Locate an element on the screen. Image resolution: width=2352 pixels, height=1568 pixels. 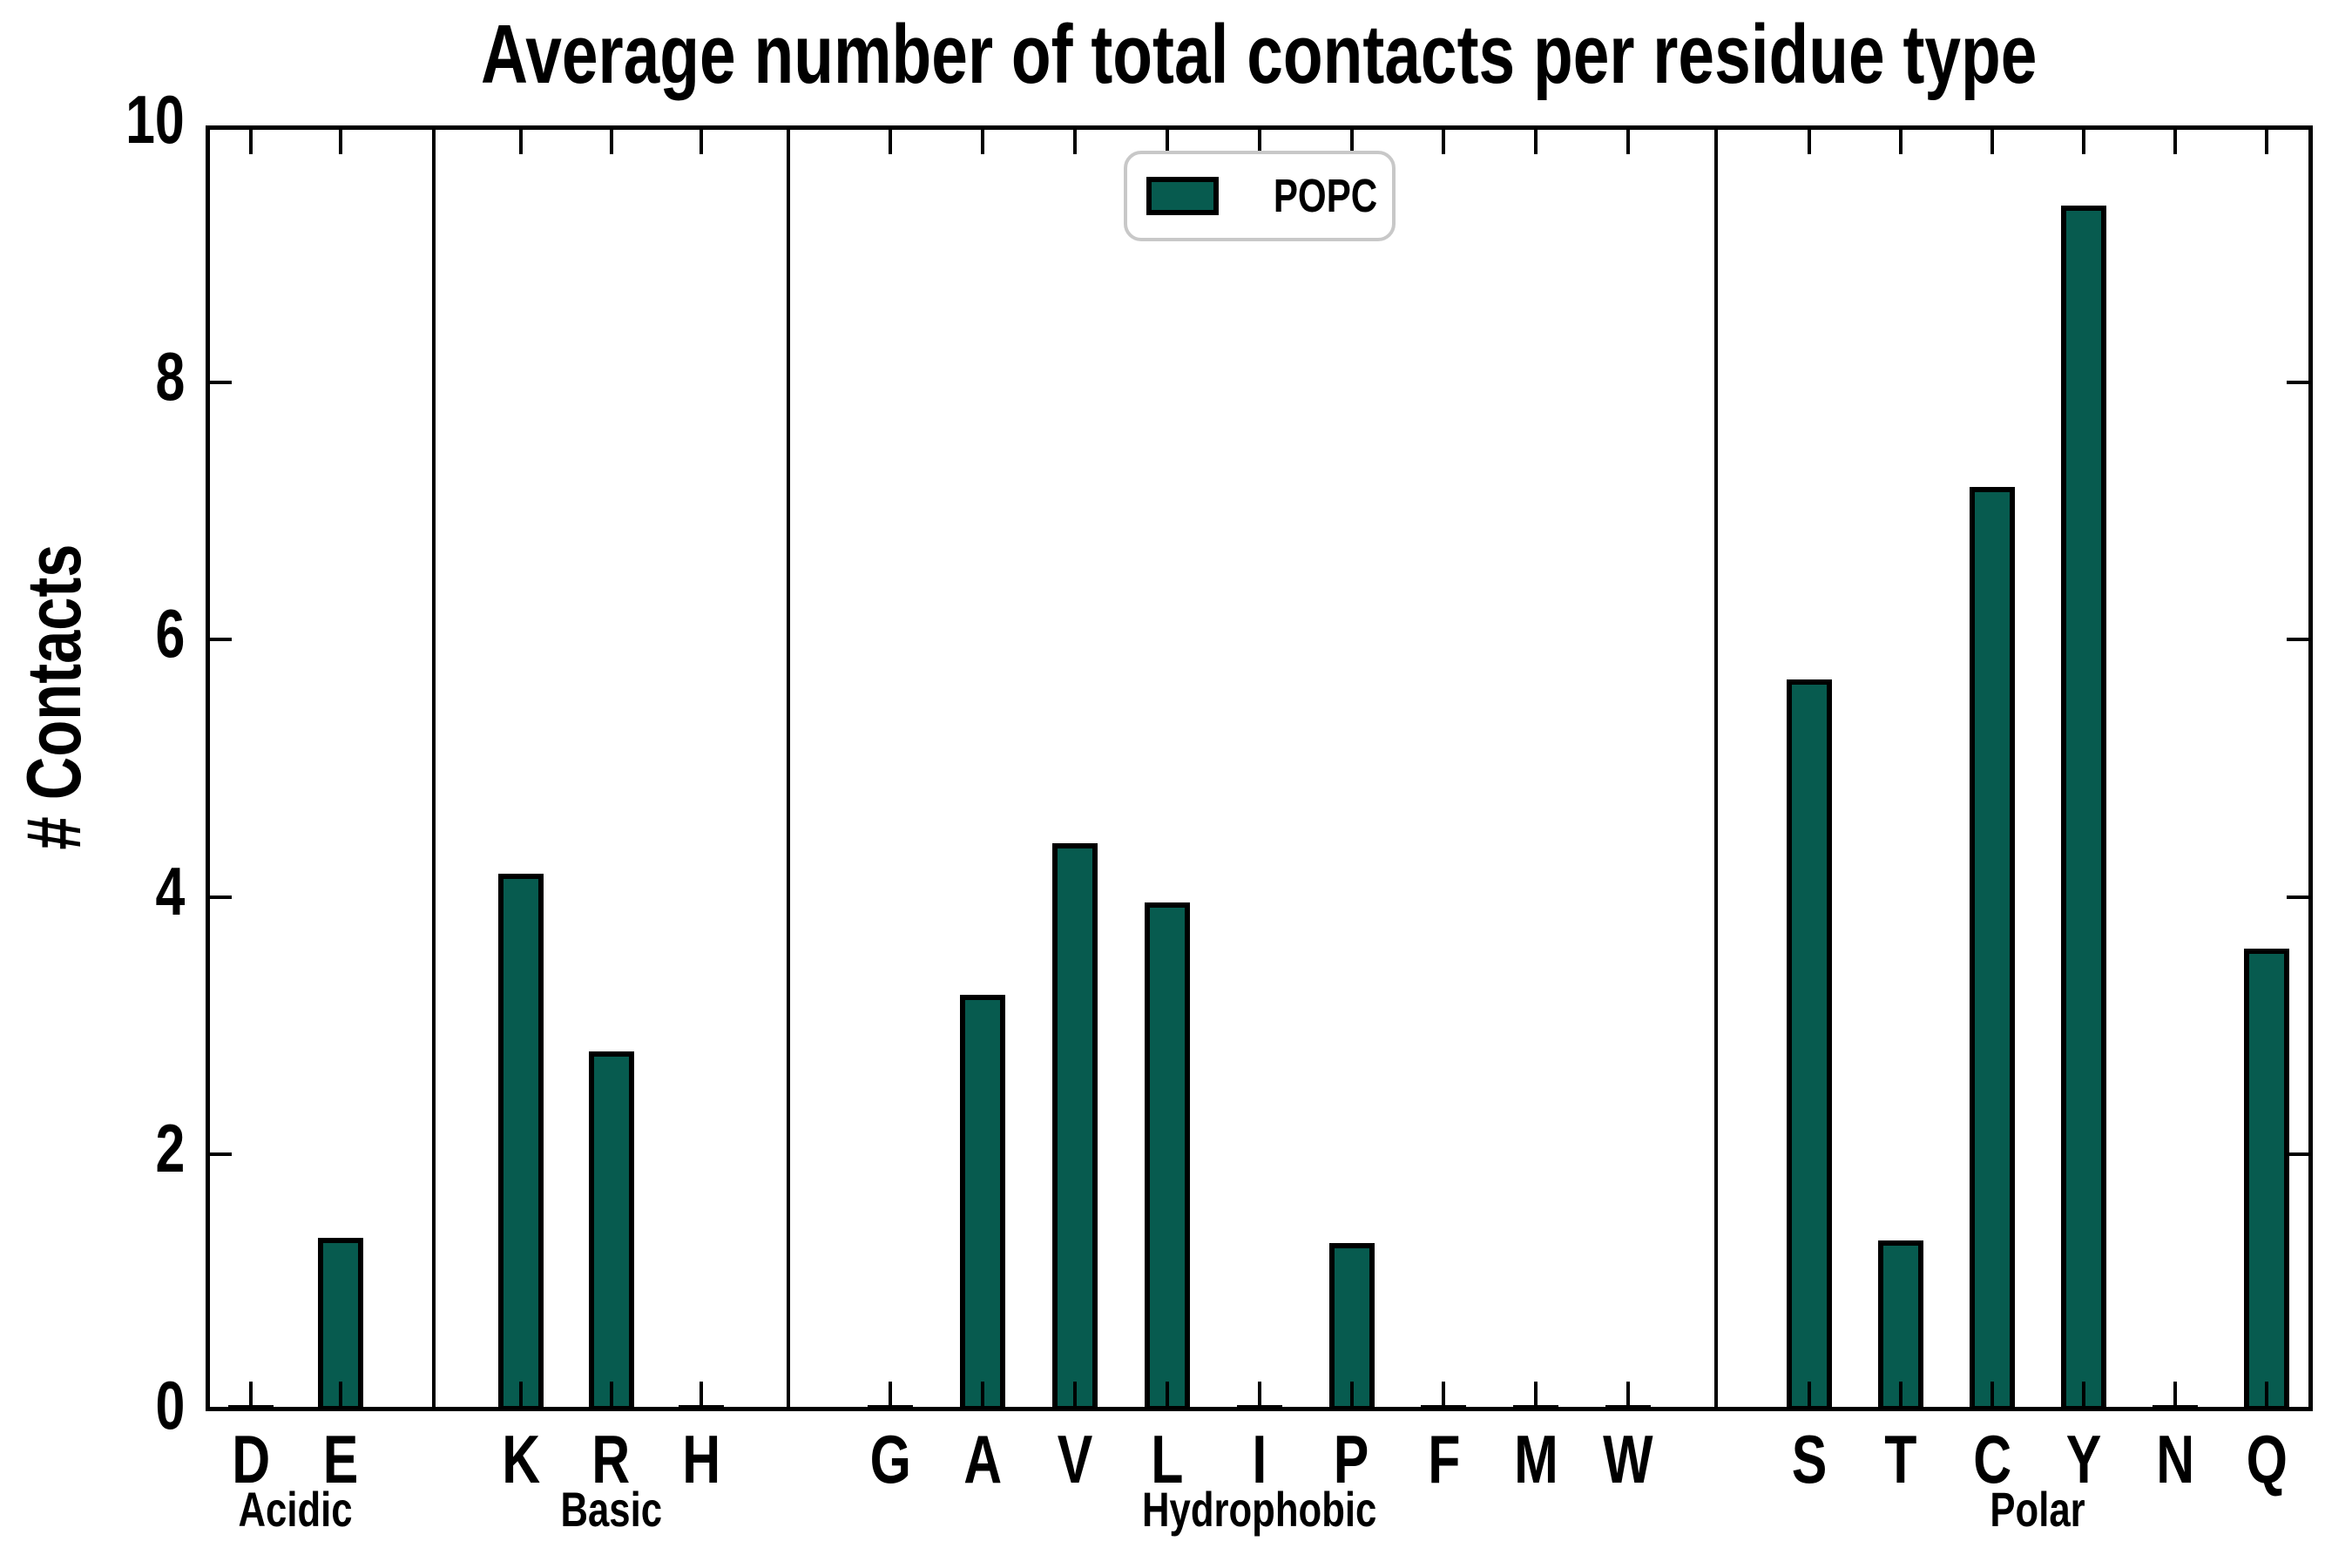
x-tick-label-T: T is located at coordinates (1901, 1459).